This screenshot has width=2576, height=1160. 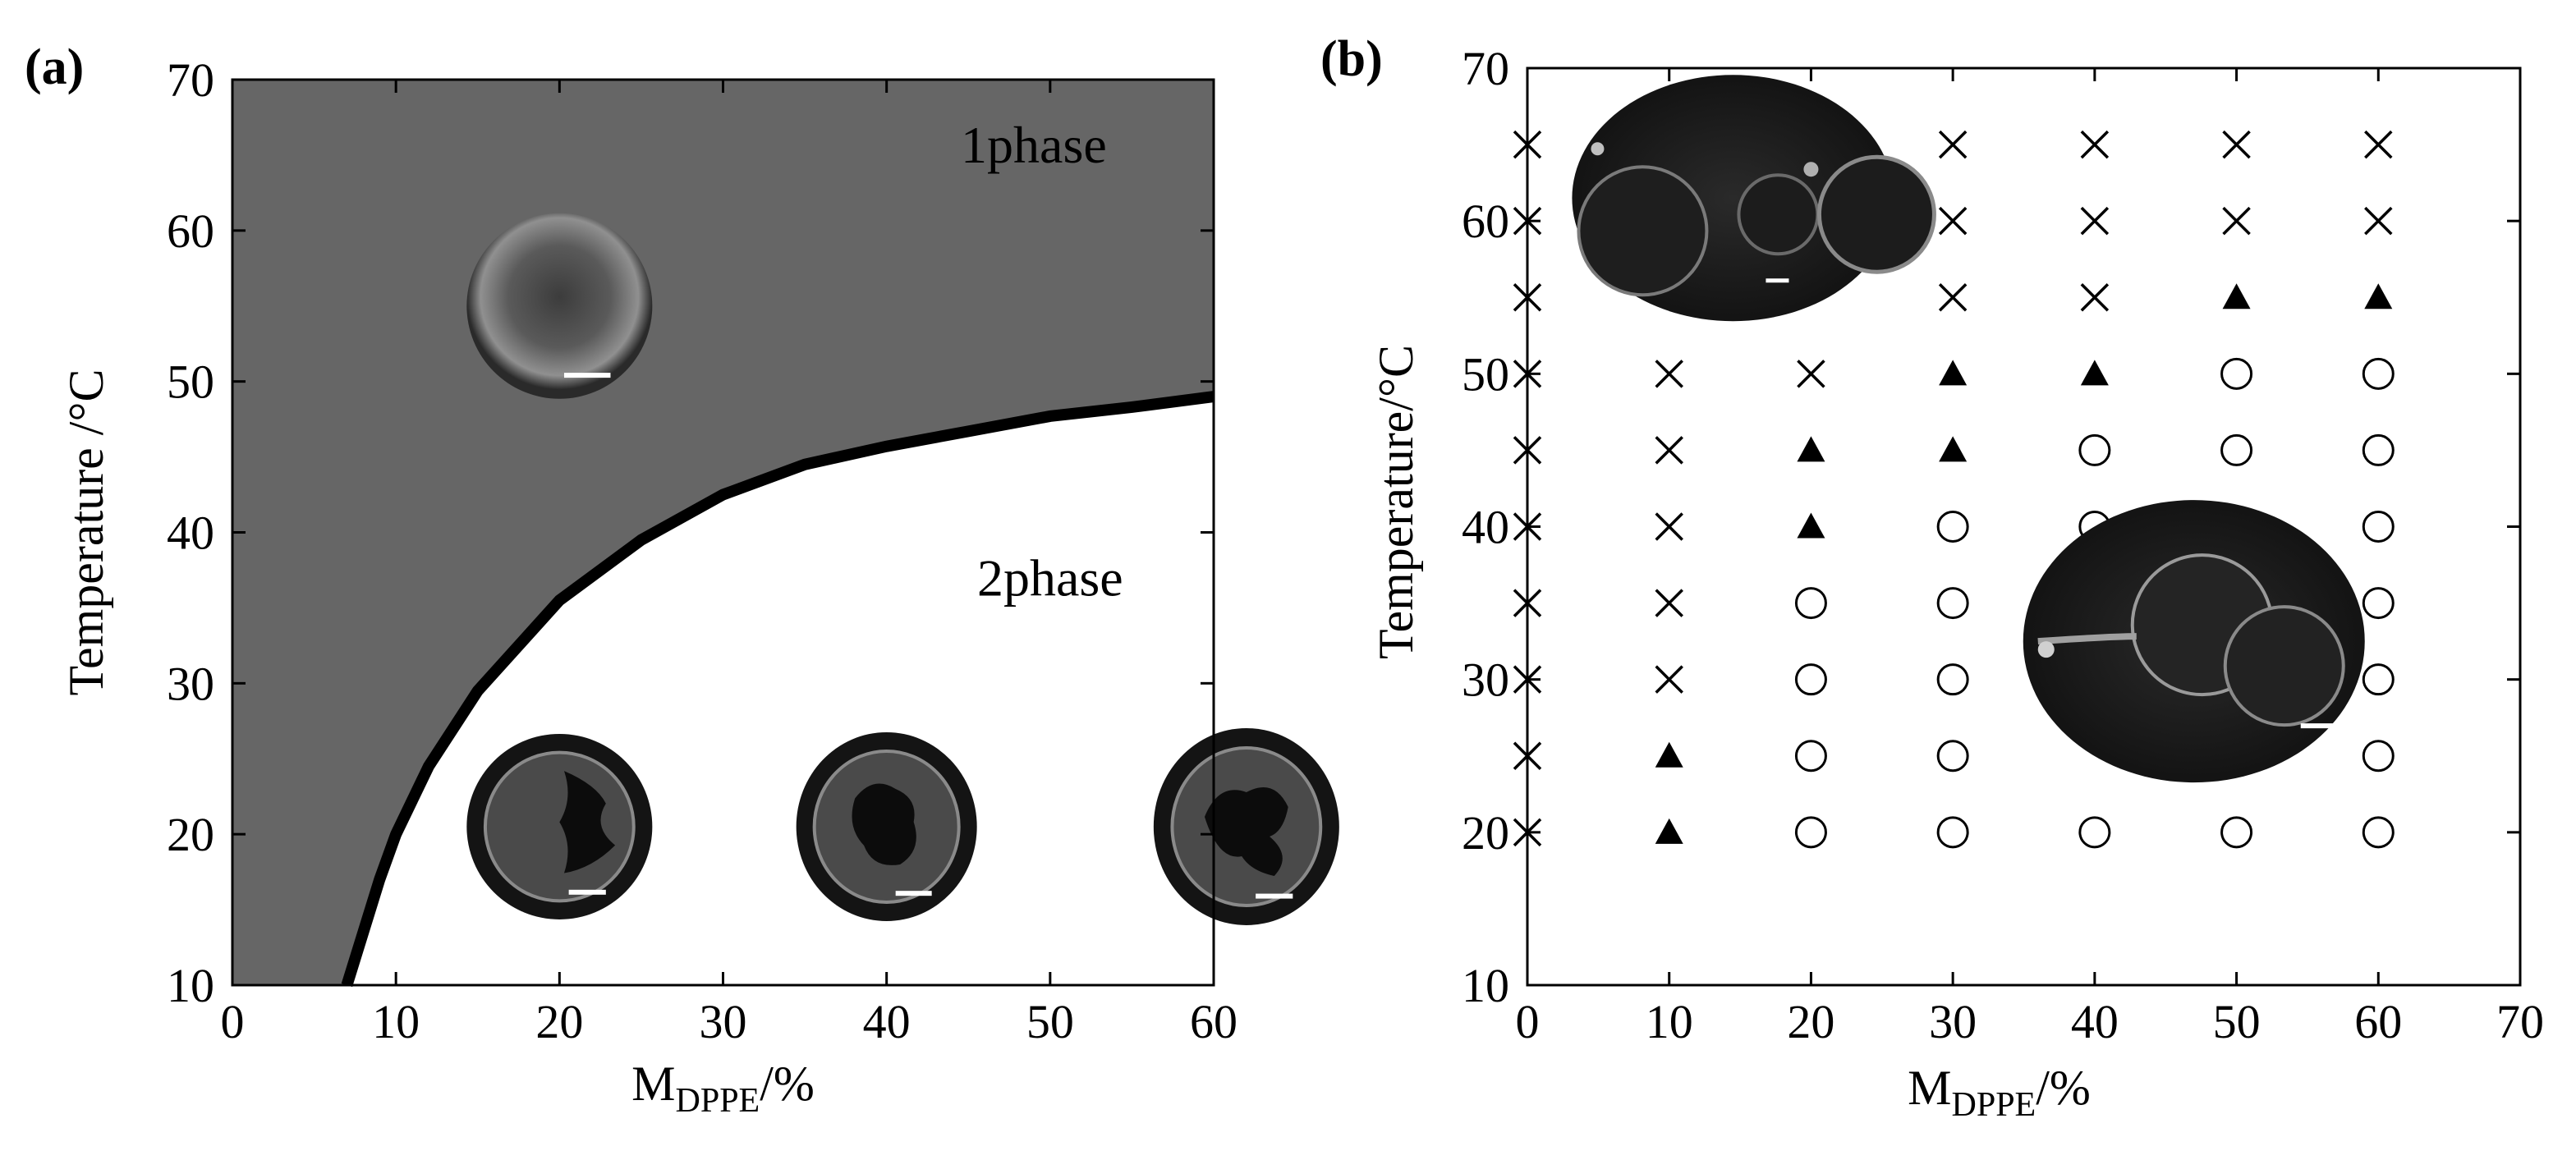 What do you see at coordinates (1485, 985) in the screenshot?
I see `y-tick-label: 10` at bounding box center [1485, 985].